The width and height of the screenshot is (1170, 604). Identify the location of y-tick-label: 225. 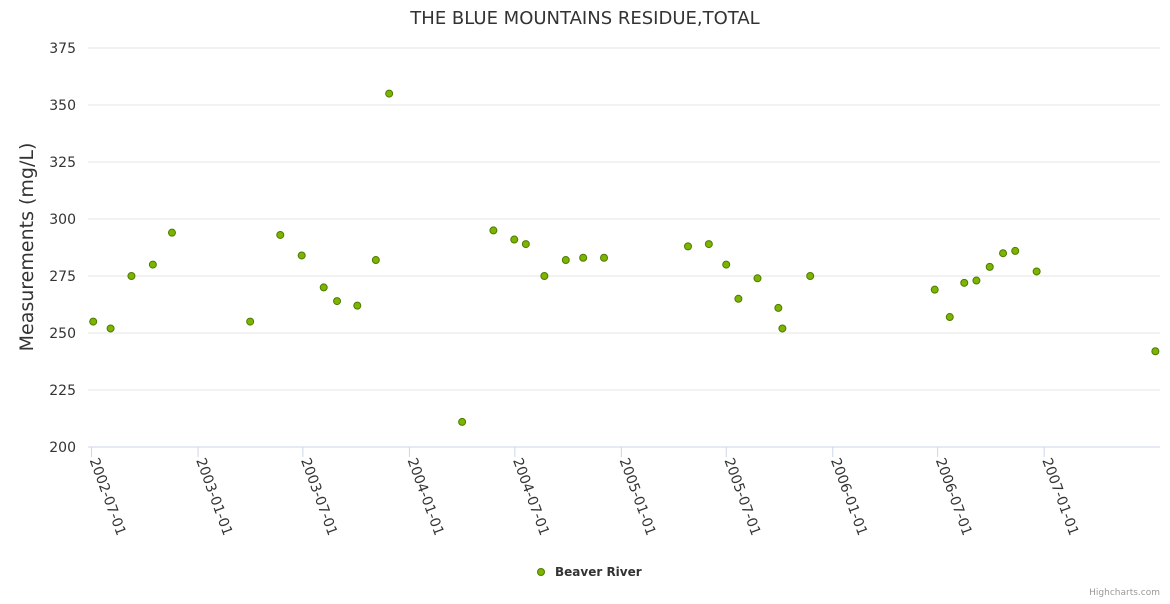
(62, 391).